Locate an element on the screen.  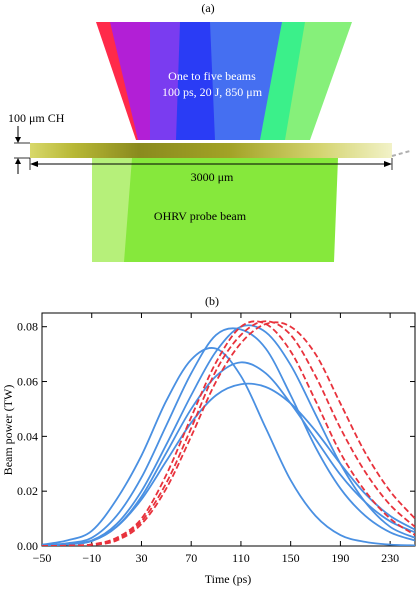
beam-magenta is located at coordinates (135, 81).